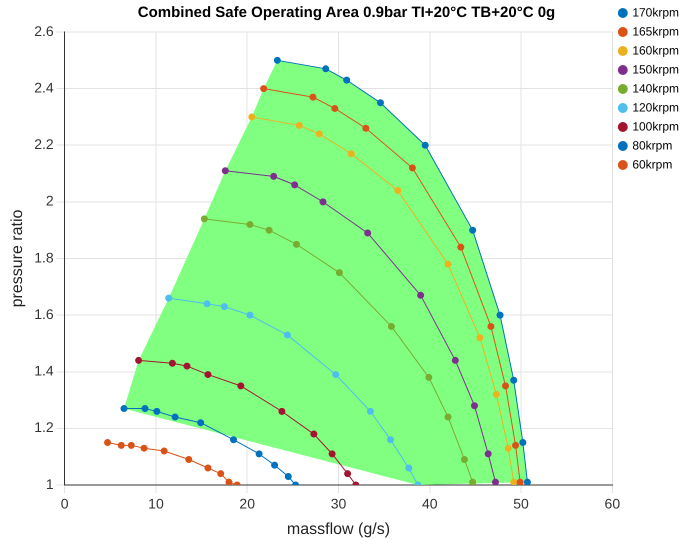 The height and width of the screenshot is (547, 691). What do you see at coordinates (430, 503) in the screenshot?
I see `x-tick-label: 40` at bounding box center [430, 503].